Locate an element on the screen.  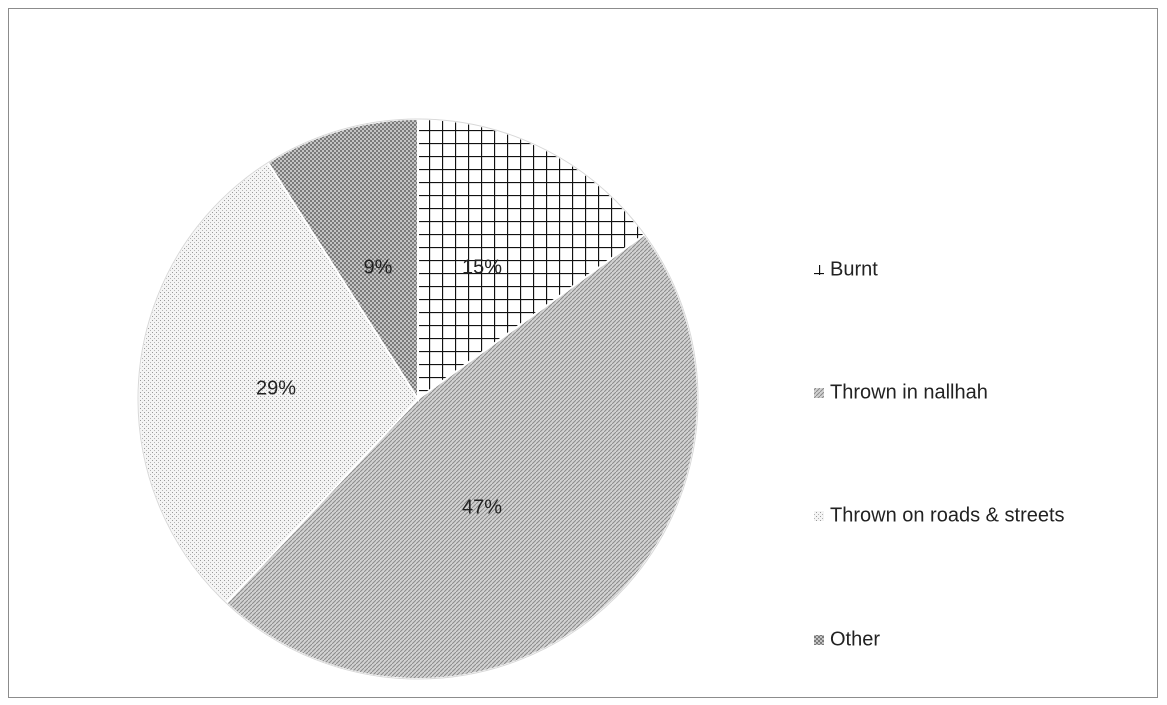
legend-swatch-burnt is located at coordinates (819, 270).